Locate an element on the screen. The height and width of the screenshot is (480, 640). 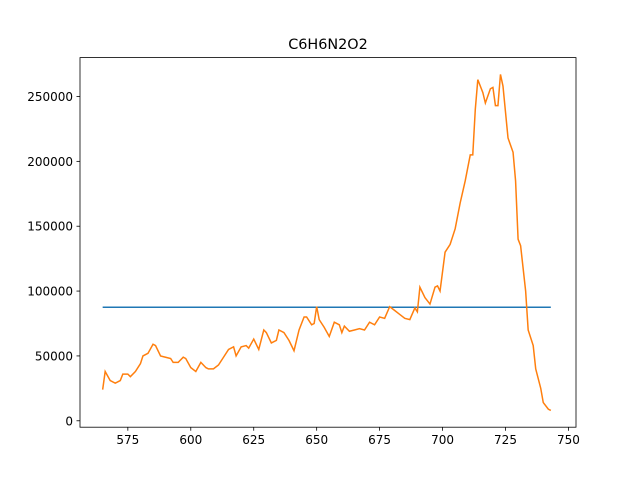
y-tick-label: 150000 is located at coordinates (50, 227).